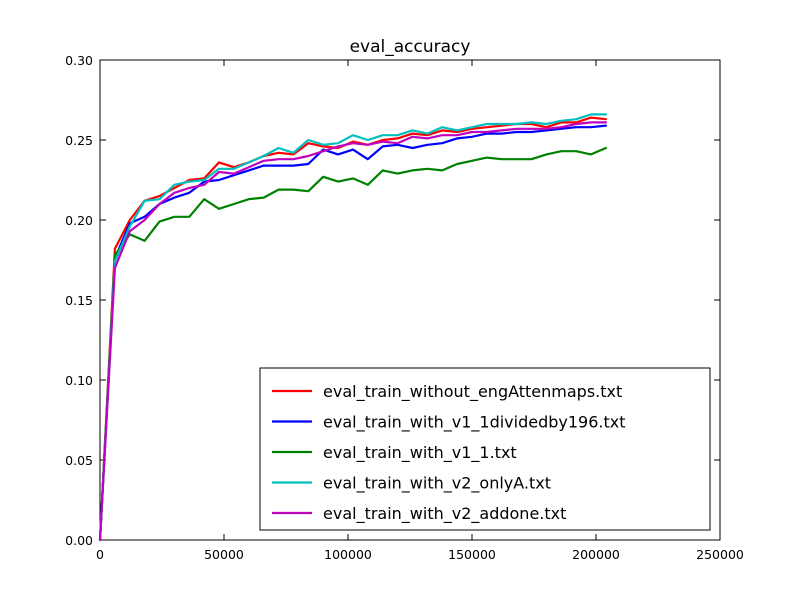 The width and height of the screenshot is (800, 600). I want to click on y-tick-label: 0.20, so click(79, 220).